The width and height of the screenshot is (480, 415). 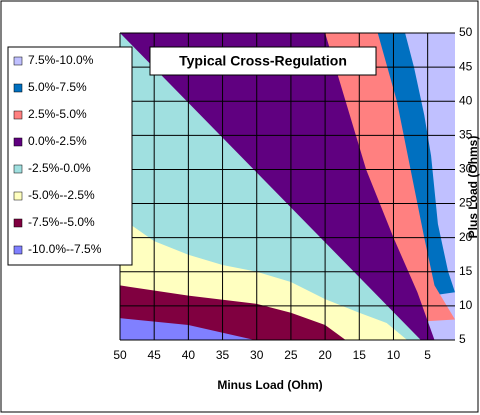 I want to click on y-tick-label: 50, so click(x=466, y=32).